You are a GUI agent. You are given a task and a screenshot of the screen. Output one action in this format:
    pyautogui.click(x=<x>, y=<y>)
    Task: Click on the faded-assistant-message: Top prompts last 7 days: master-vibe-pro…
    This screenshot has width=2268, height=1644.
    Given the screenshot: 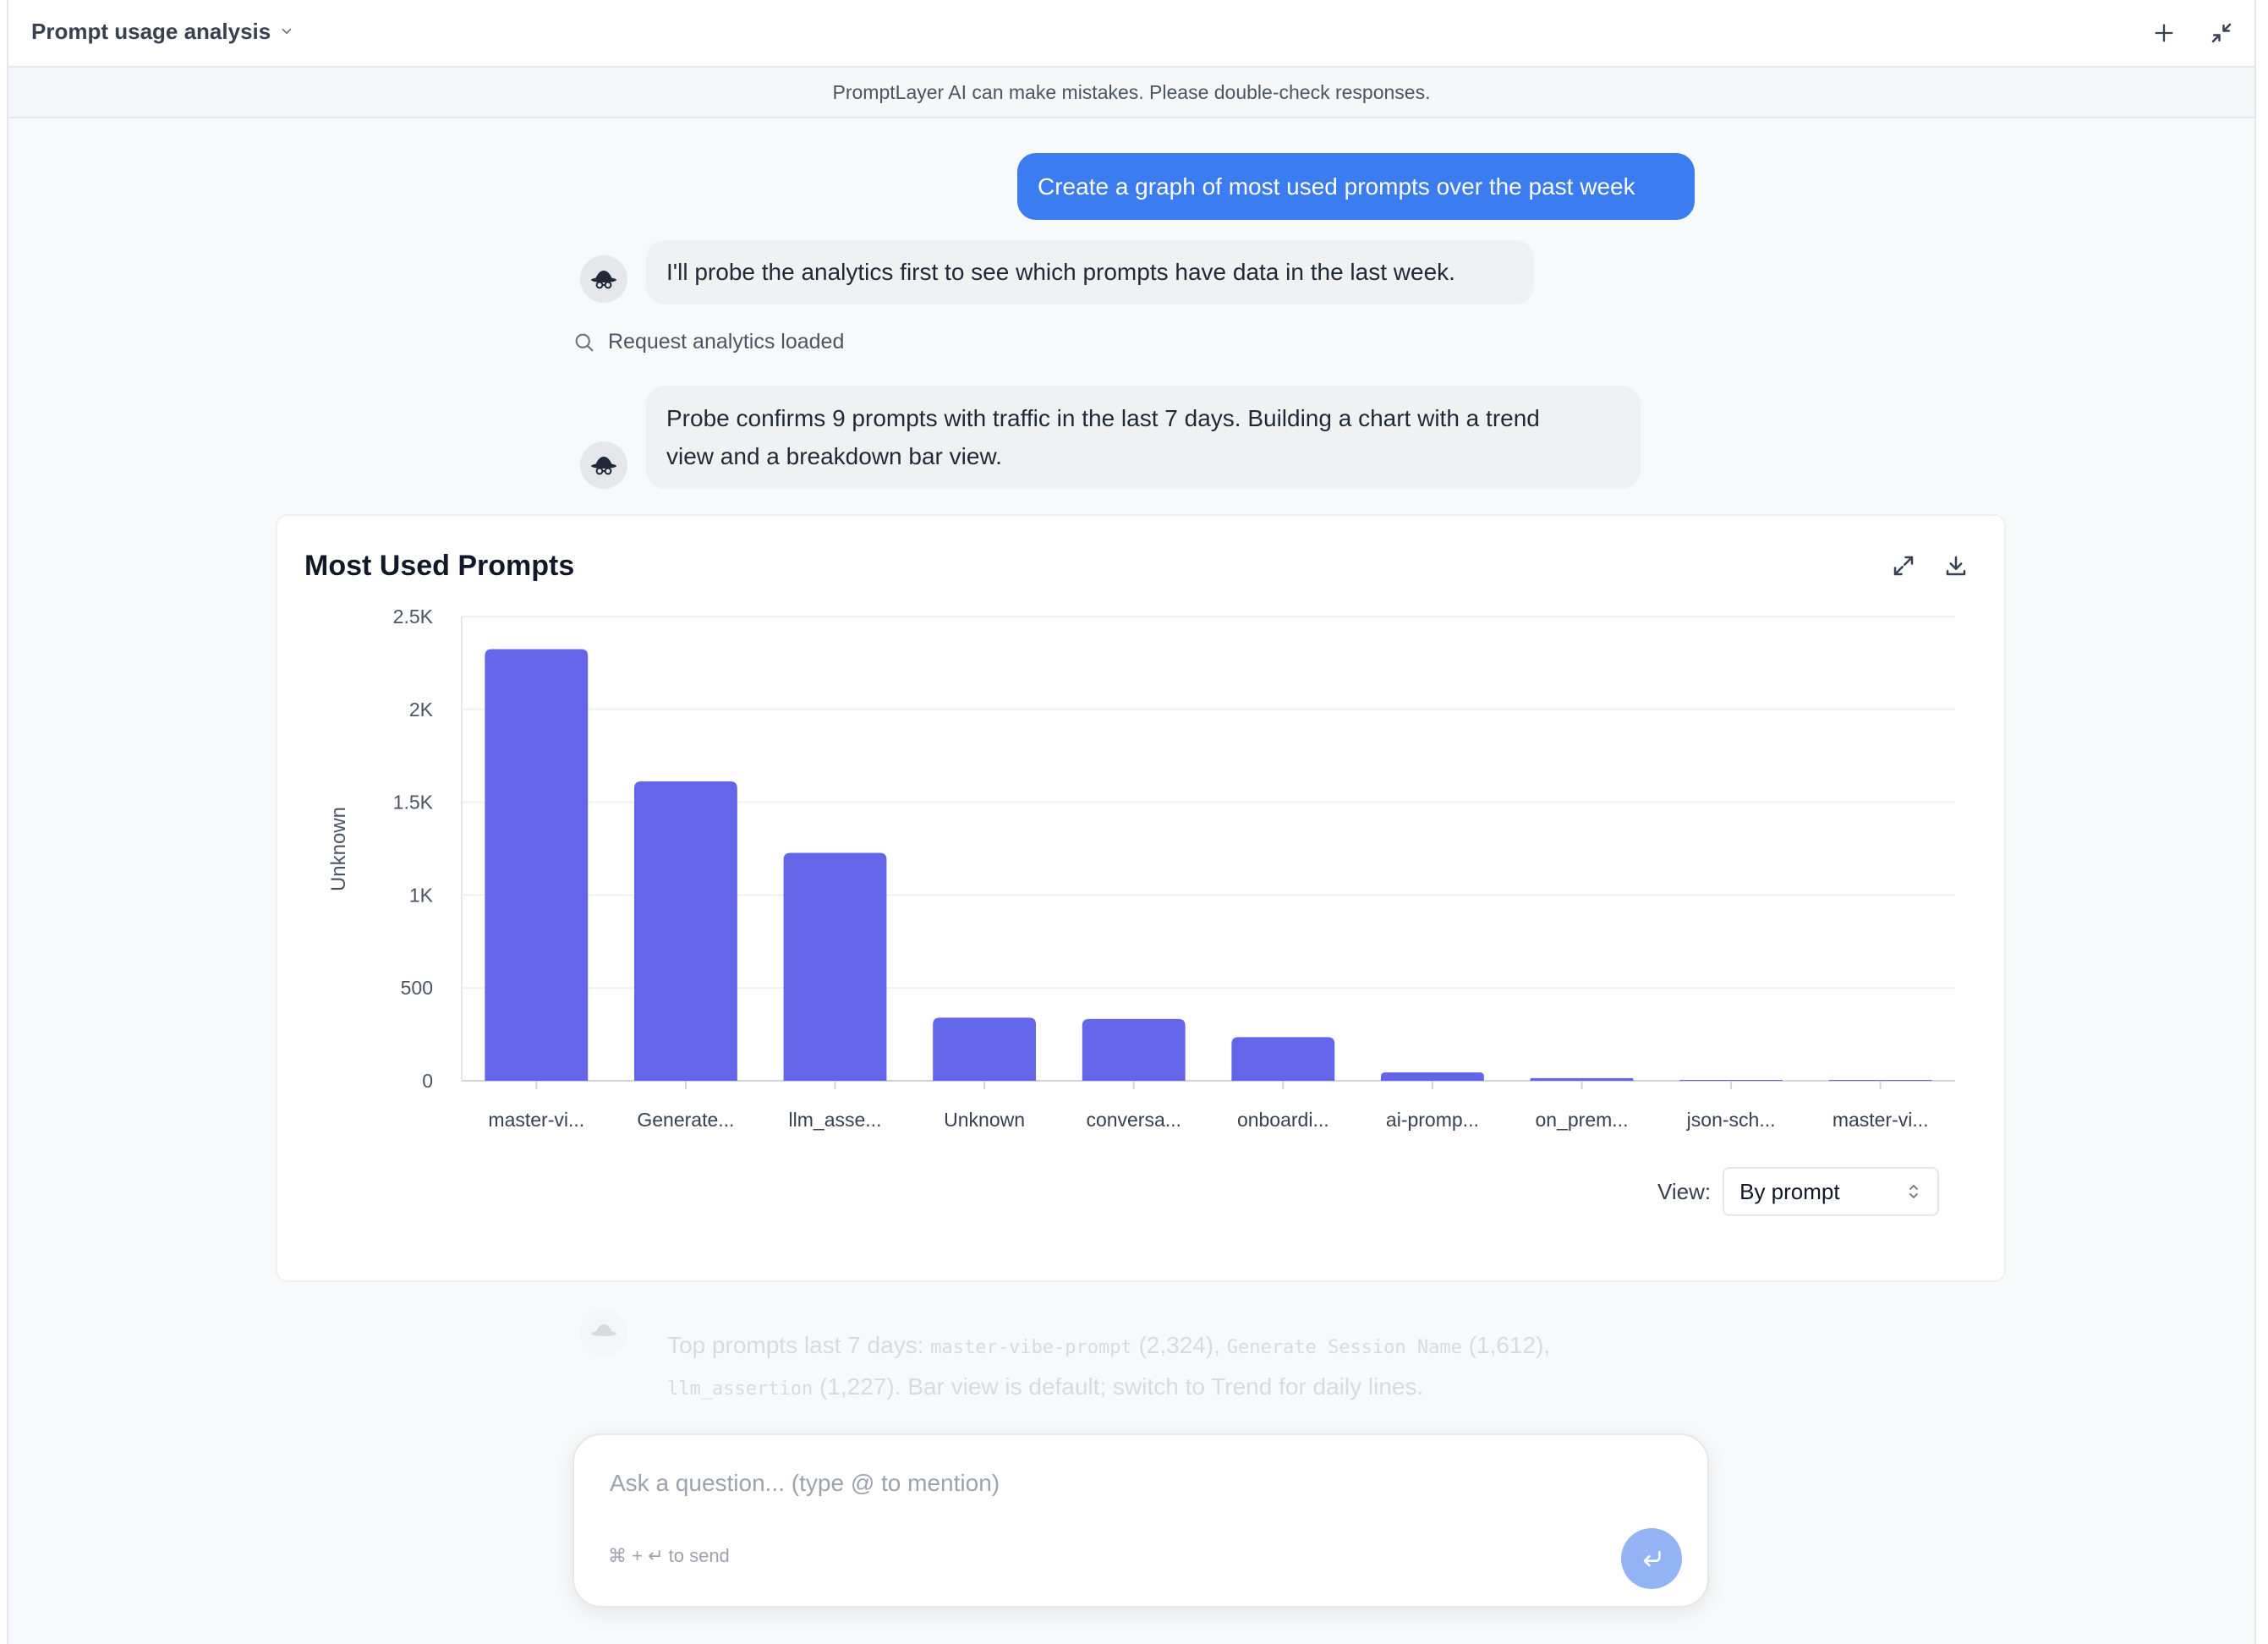 What is the action you would take?
    pyautogui.click(x=1131, y=1366)
    